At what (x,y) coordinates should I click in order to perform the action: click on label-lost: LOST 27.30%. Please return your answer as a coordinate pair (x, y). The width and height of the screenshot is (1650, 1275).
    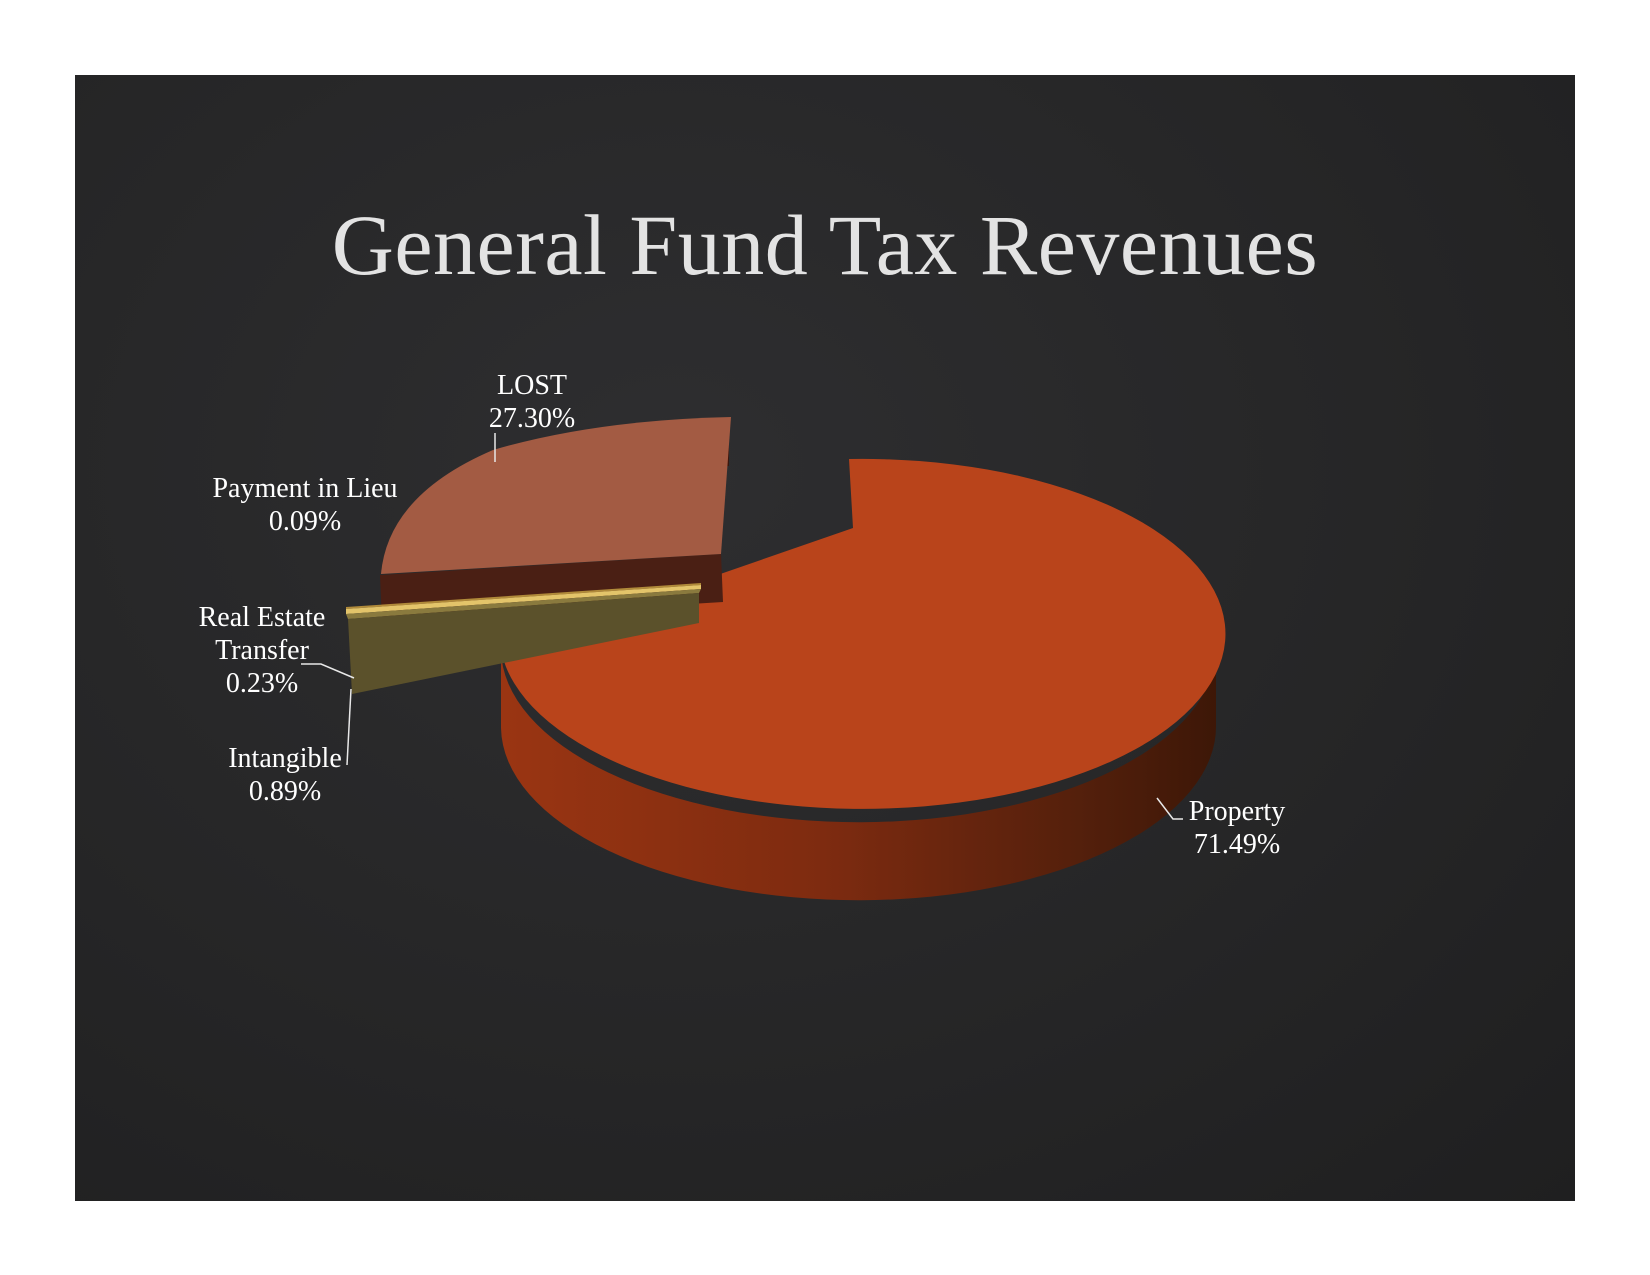
    Looking at the image, I should click on (532, 402).